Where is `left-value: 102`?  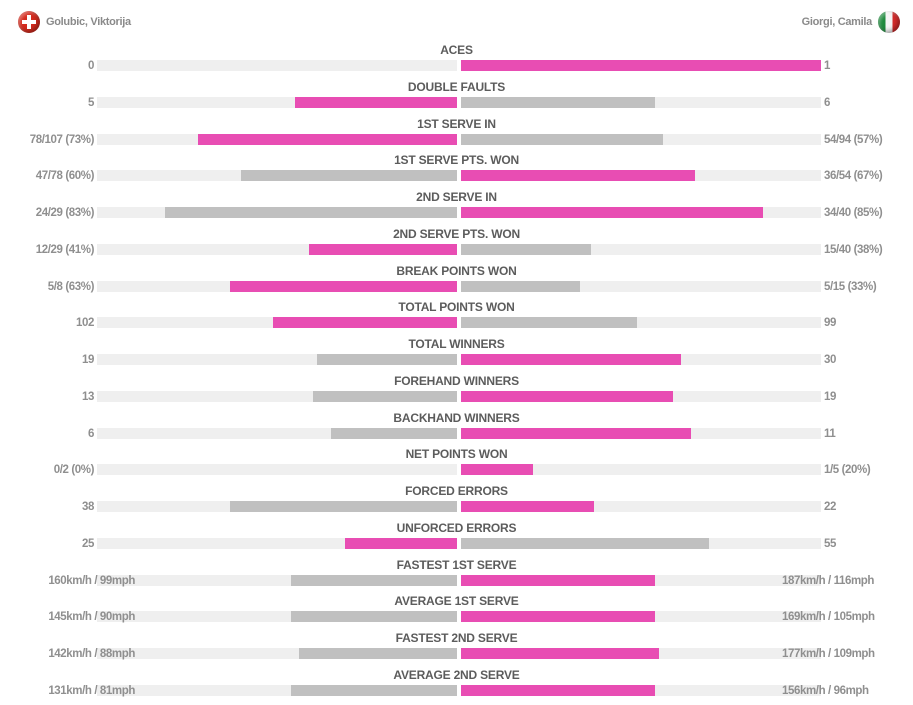 left-value: 102 is located at coordinates (85, 323).